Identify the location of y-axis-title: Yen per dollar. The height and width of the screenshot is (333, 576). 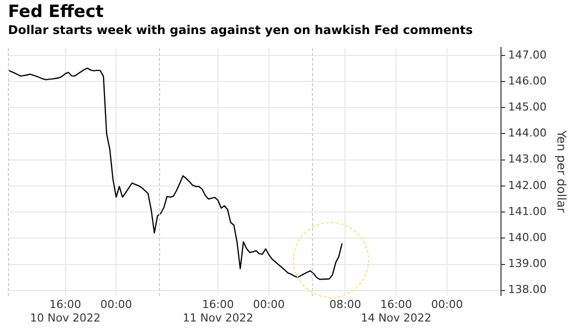
(561, 171).